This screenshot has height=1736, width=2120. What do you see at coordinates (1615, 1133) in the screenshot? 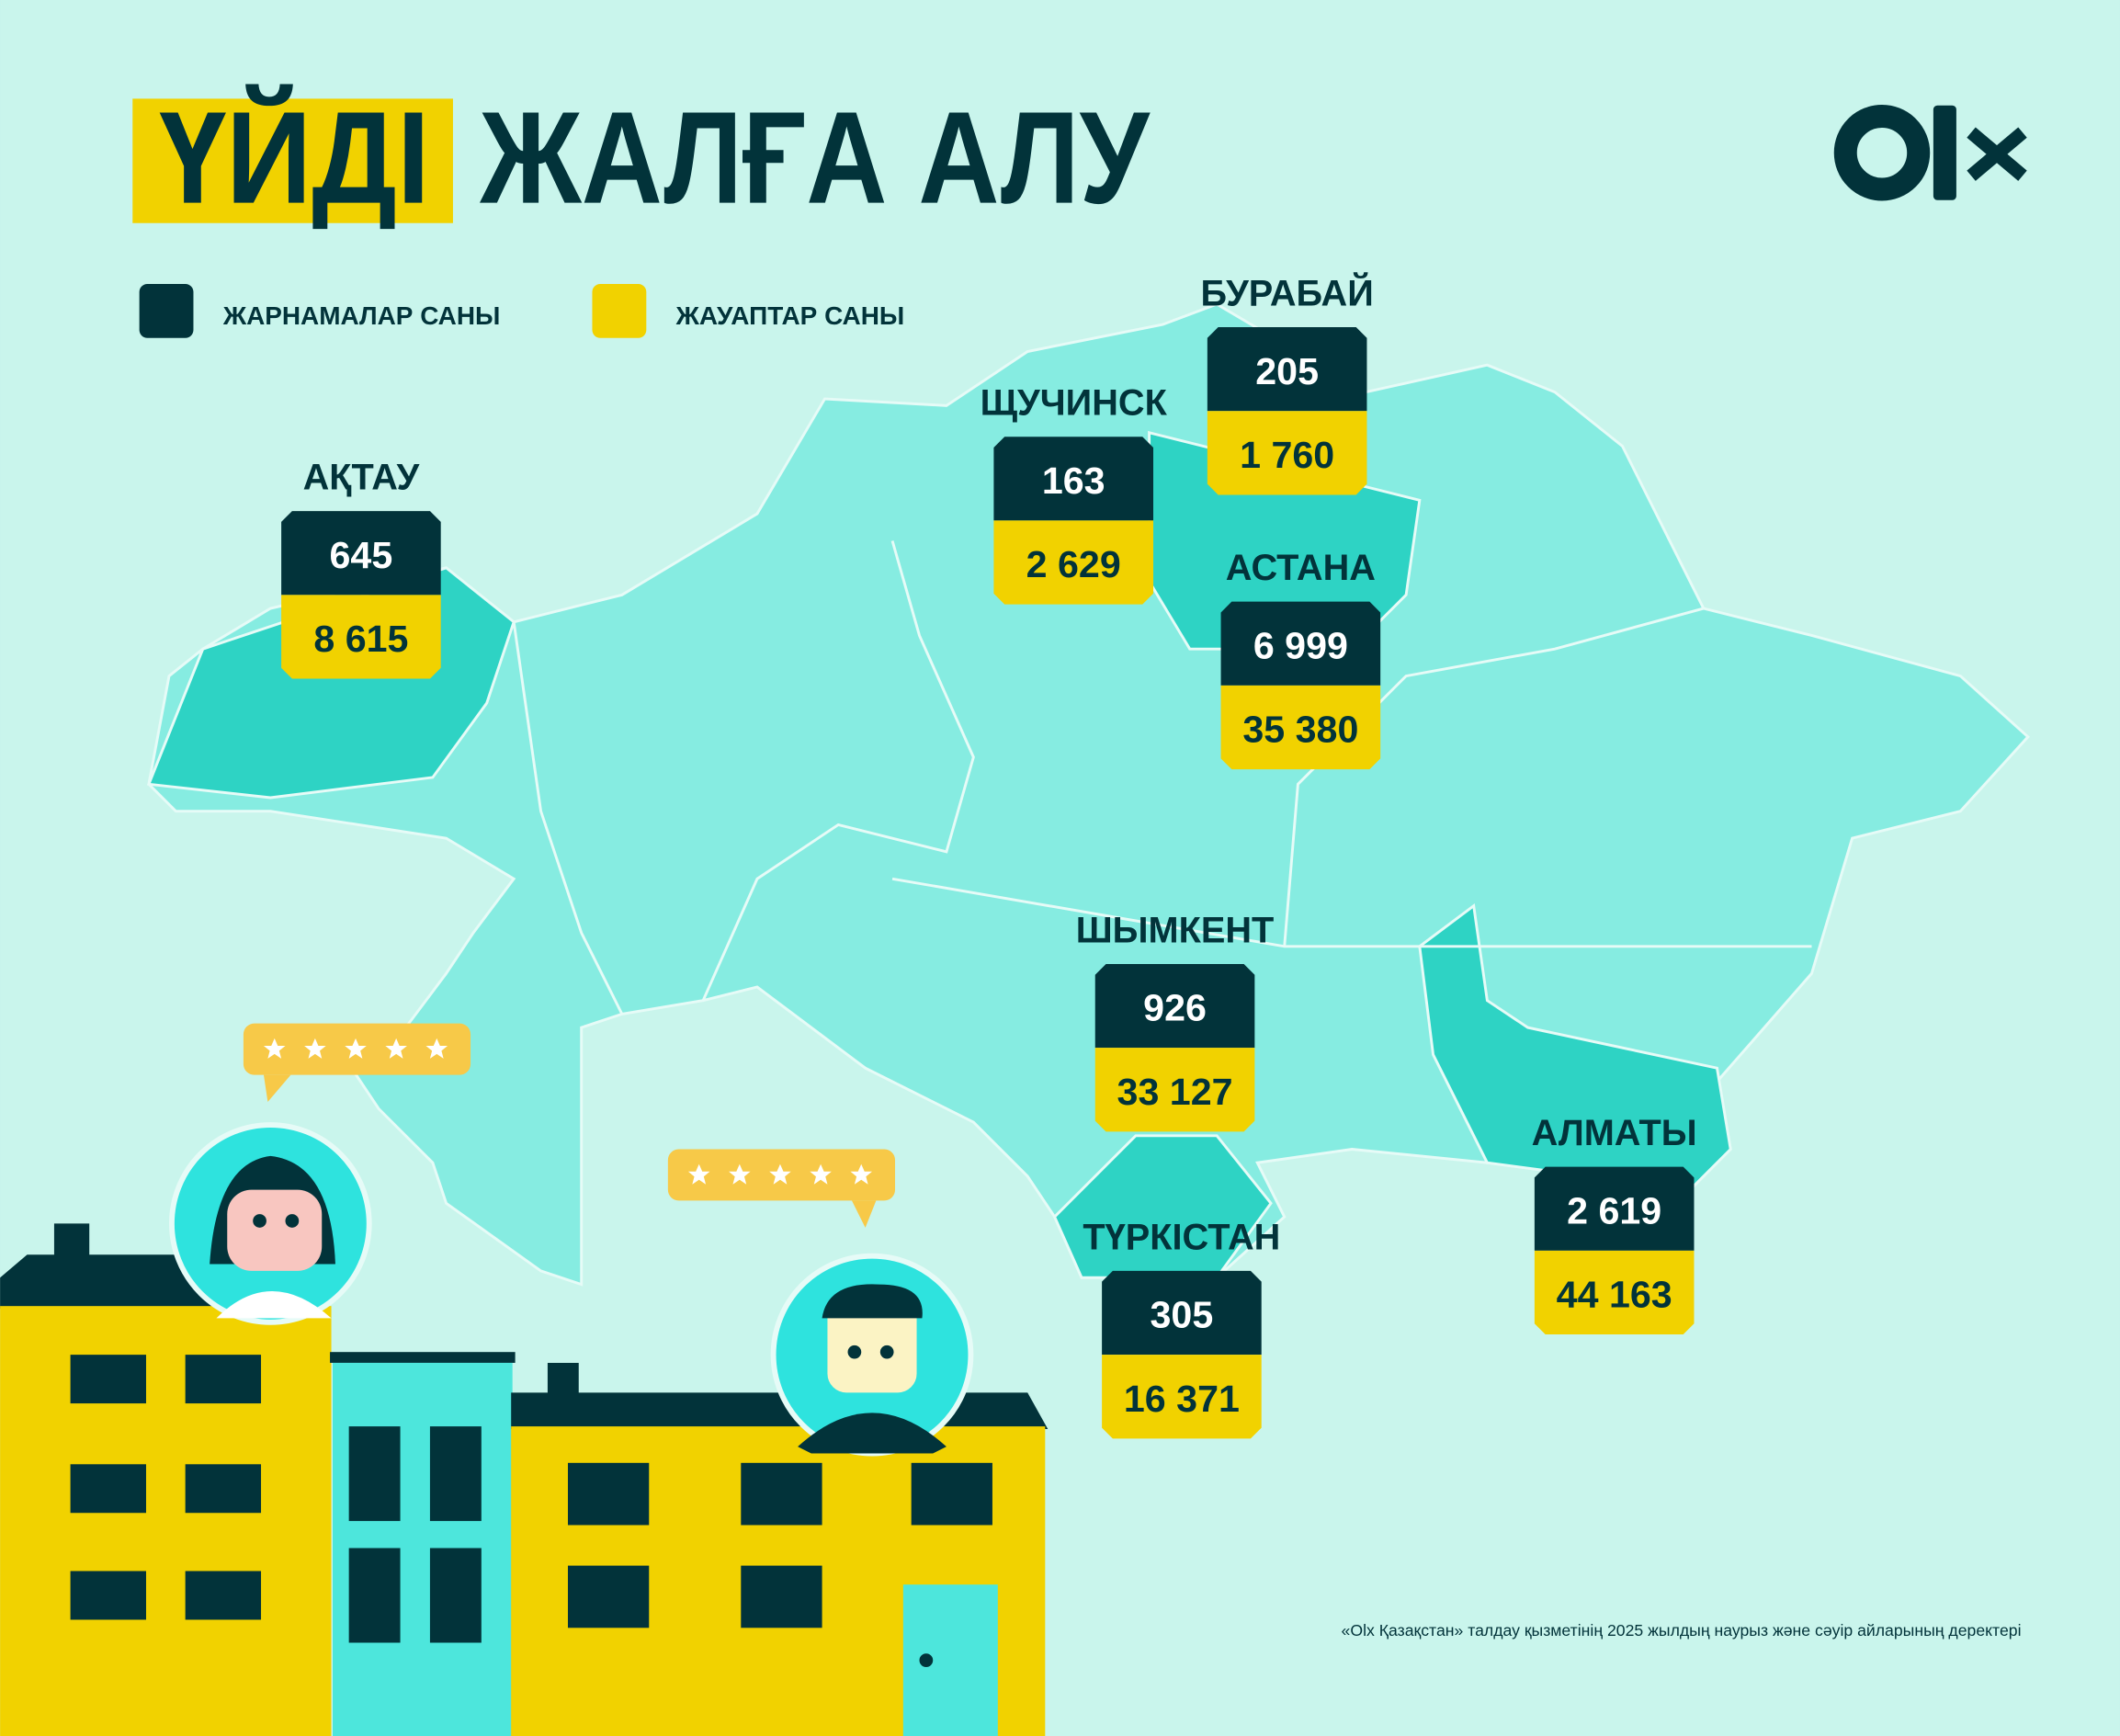
I see `city-name: АЛМАТЫ` at bounding box center [1615, 1133].